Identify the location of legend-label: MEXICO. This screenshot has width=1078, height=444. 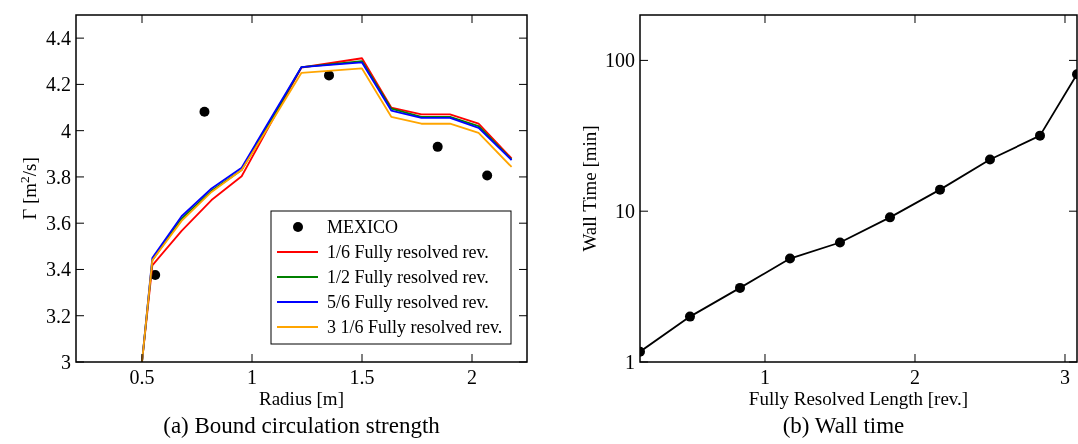
(362, 227).